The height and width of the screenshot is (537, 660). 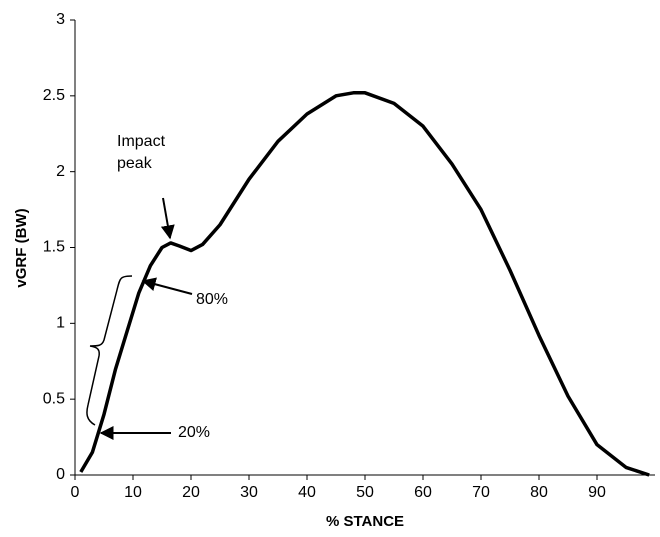 What do you see at coordinates (54, 247) in the screenshot?
I see `y-tick-label: 1.5` at bounding box center [54, 247].